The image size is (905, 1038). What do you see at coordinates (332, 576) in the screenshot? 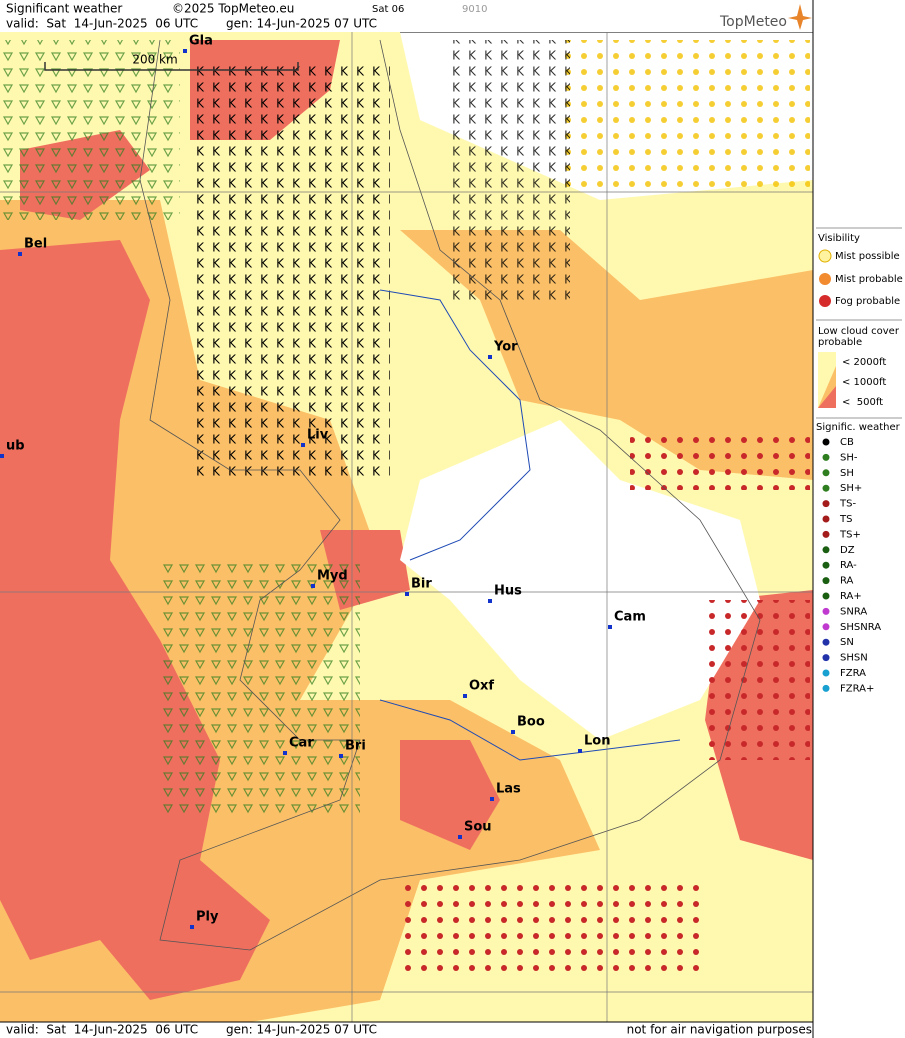
I see `city-label: Myd` at bounding box center [332, 576].